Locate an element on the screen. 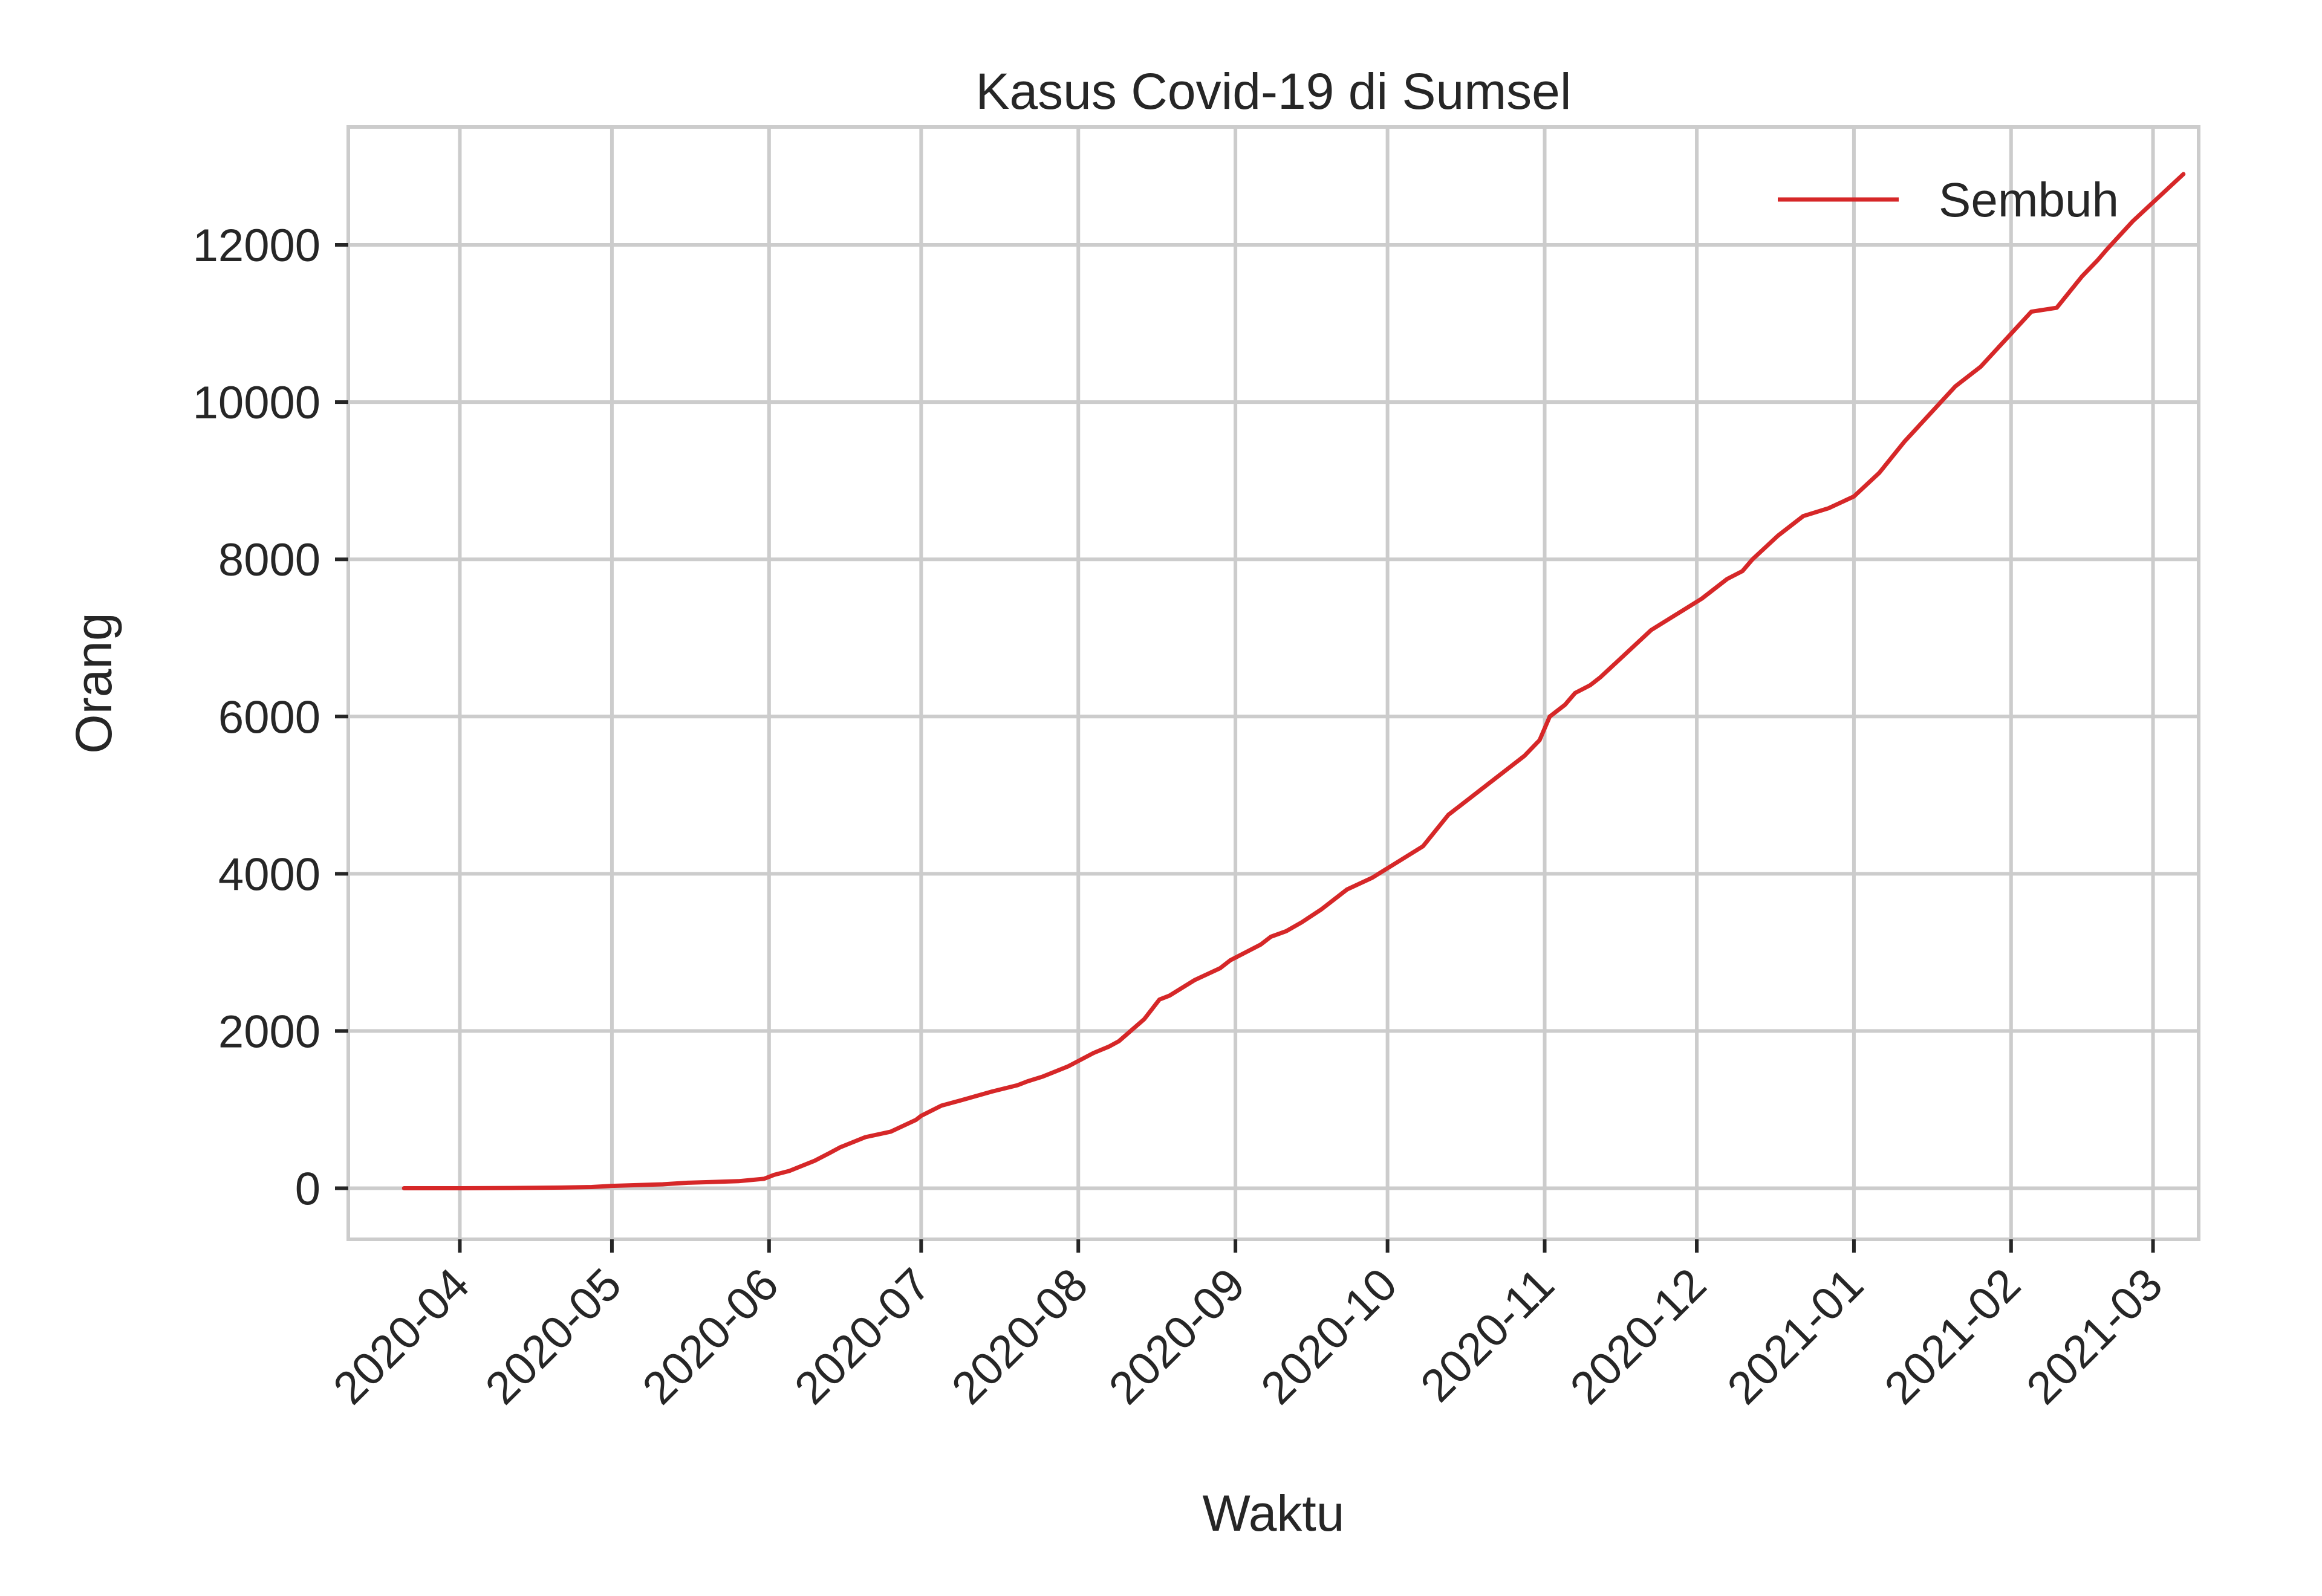 The width and height of the screenshot is (2322, 1596). x-tick-label: 2020-04 is located at coordinates (402, 1336).